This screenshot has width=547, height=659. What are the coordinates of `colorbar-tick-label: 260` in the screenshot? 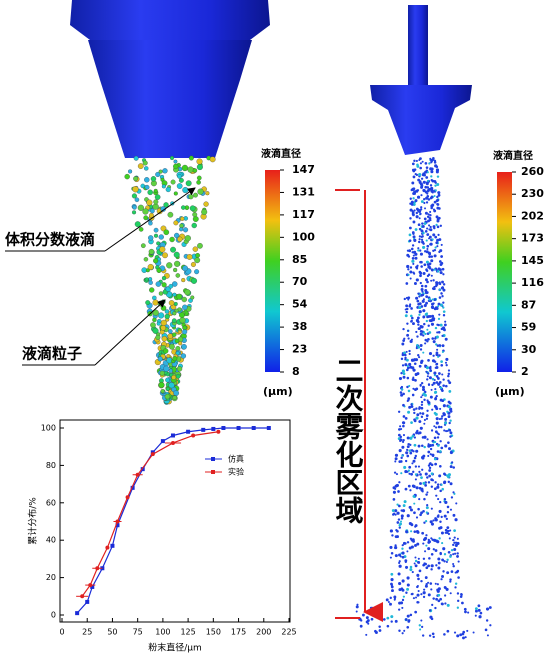 It's located at (532, 171).